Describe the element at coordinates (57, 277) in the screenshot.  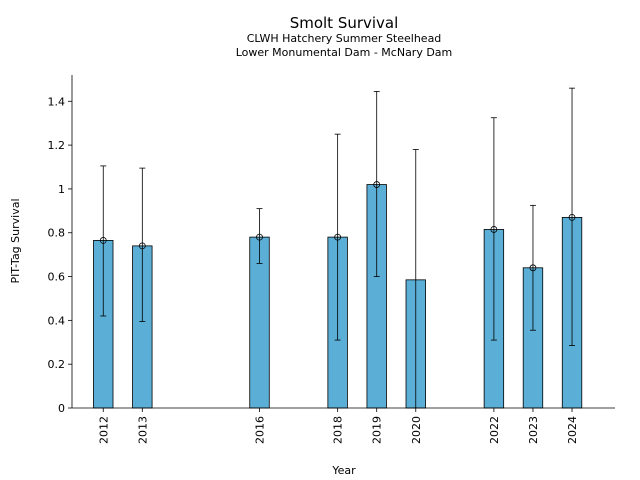
I see `y-tick-label: 0.6` at that location.